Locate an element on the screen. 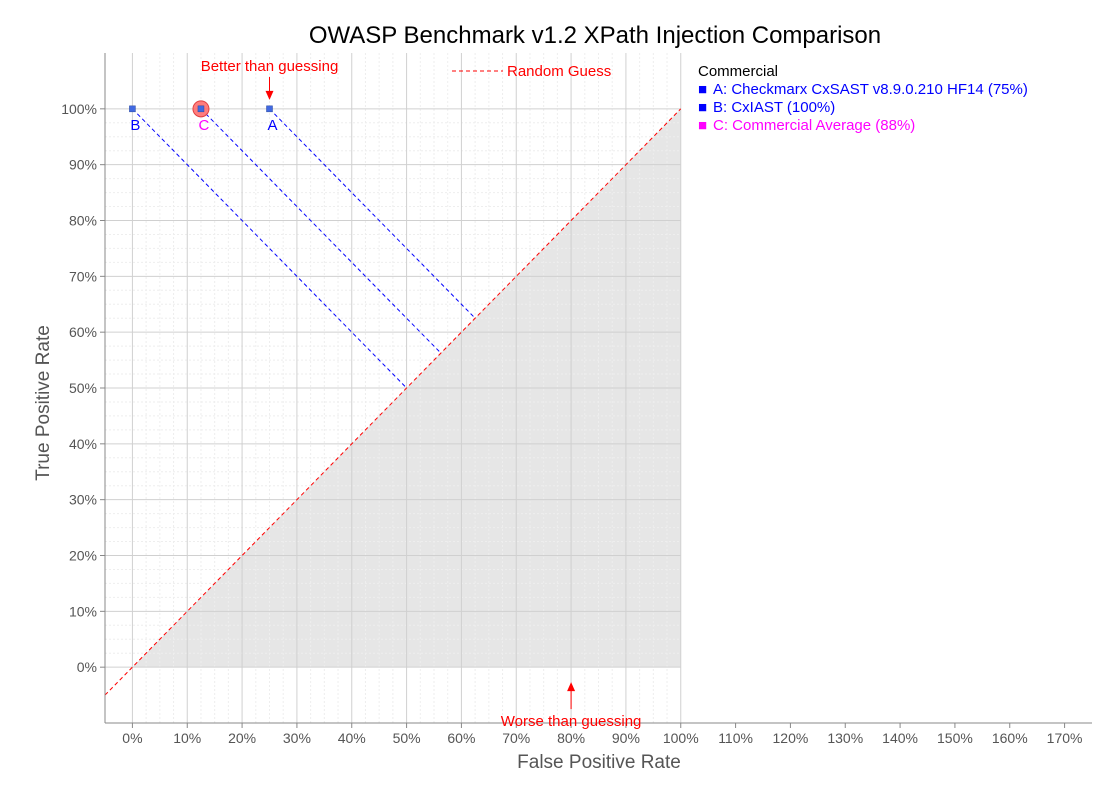 Image resolution: width=1120 pixels, height=800 pixels. y-tick-label: 40% is located at coordinates (83, 444).